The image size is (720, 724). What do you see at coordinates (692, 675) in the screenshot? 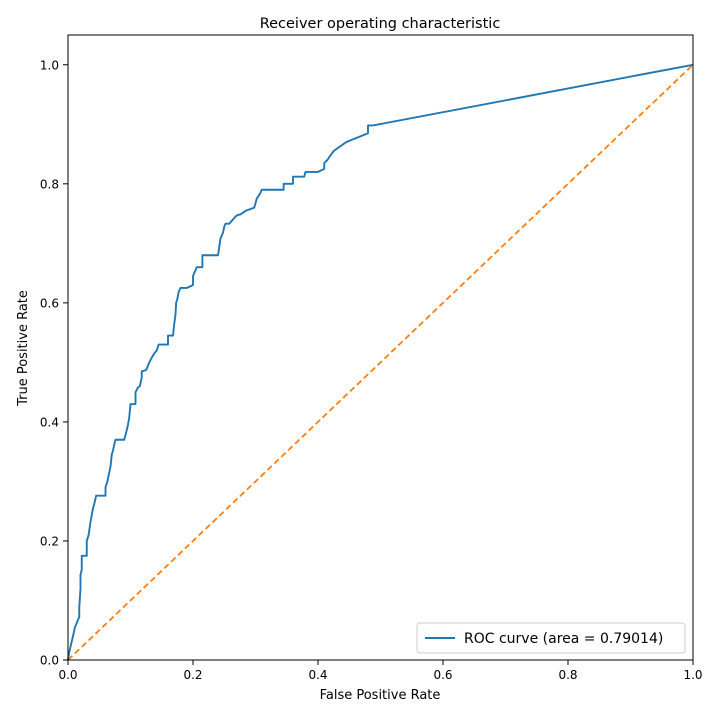
I see `x-tick-label: 1.0` at bounding box center [692, 675].